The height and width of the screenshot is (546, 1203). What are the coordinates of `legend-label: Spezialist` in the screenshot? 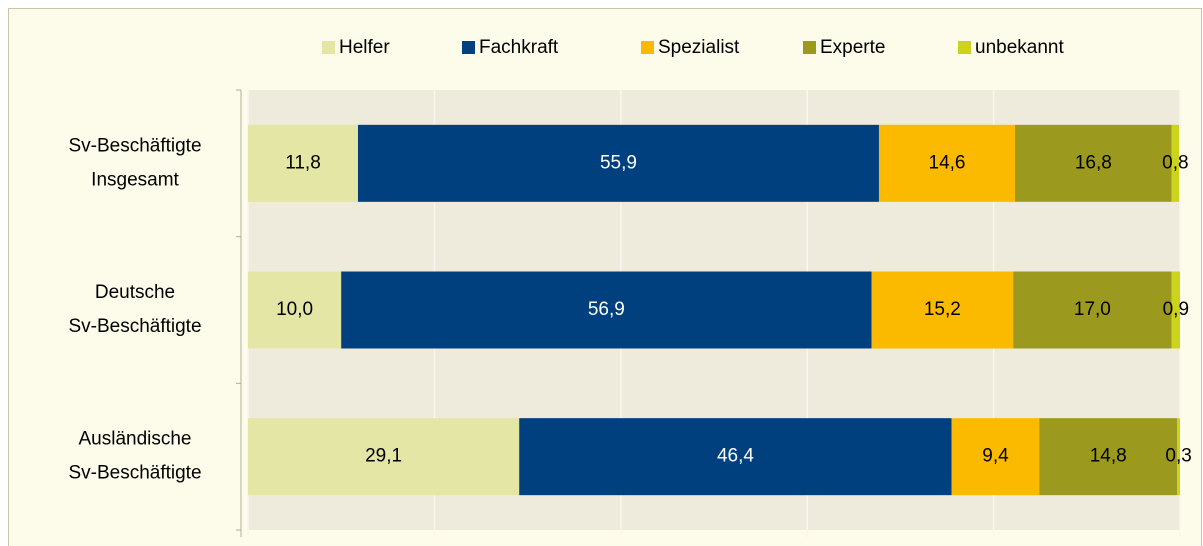 It's located at (699, 47).